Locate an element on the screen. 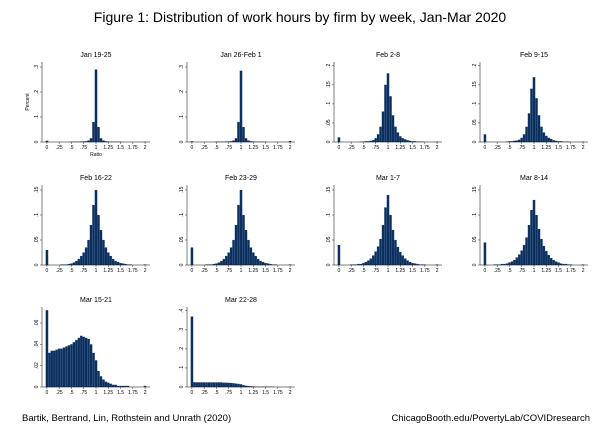  panel-title: Mar 15-21 is located at coordinates (96, 300).